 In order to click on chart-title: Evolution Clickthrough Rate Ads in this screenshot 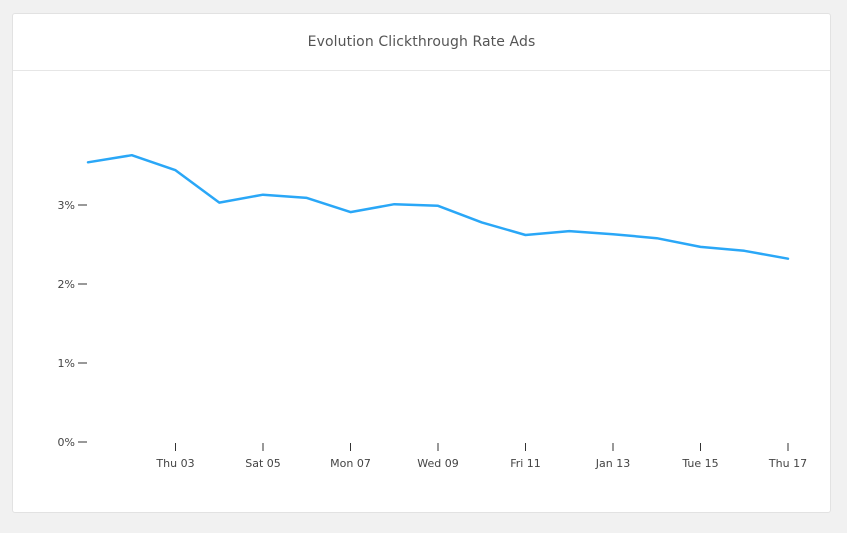, I will do `click(421, 42)`.